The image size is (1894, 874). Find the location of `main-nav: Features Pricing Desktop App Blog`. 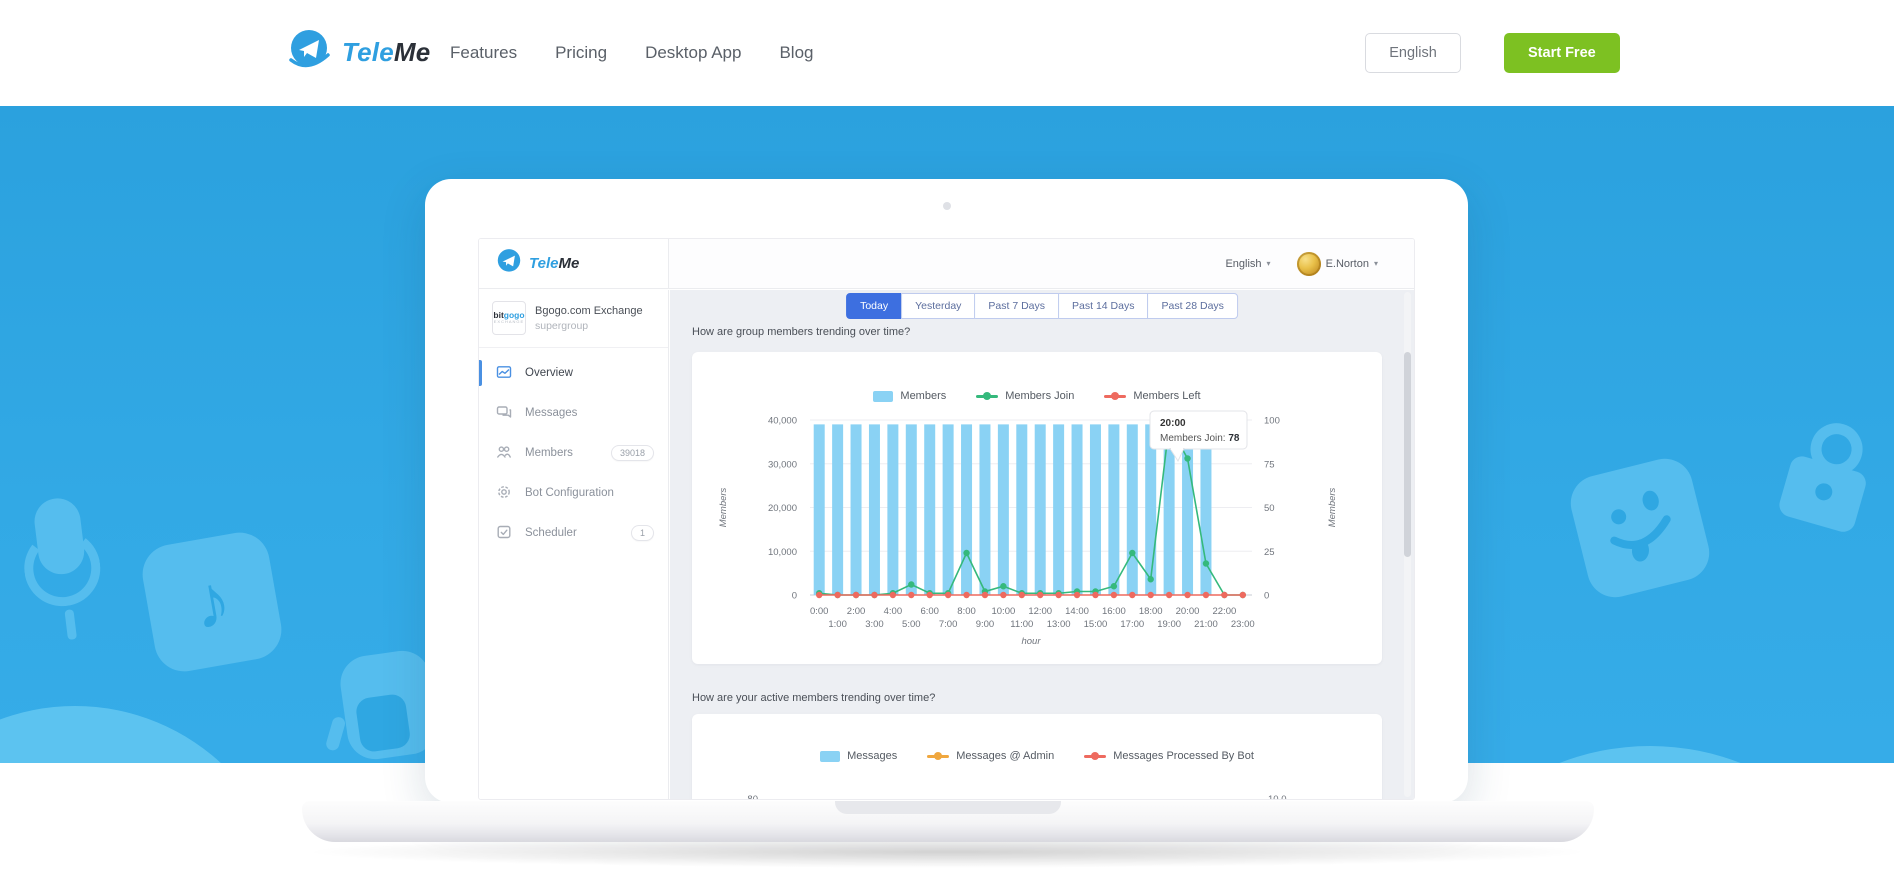

main-nav: Features Pricing Desktop App Blog is located at coordinates (632, 53).